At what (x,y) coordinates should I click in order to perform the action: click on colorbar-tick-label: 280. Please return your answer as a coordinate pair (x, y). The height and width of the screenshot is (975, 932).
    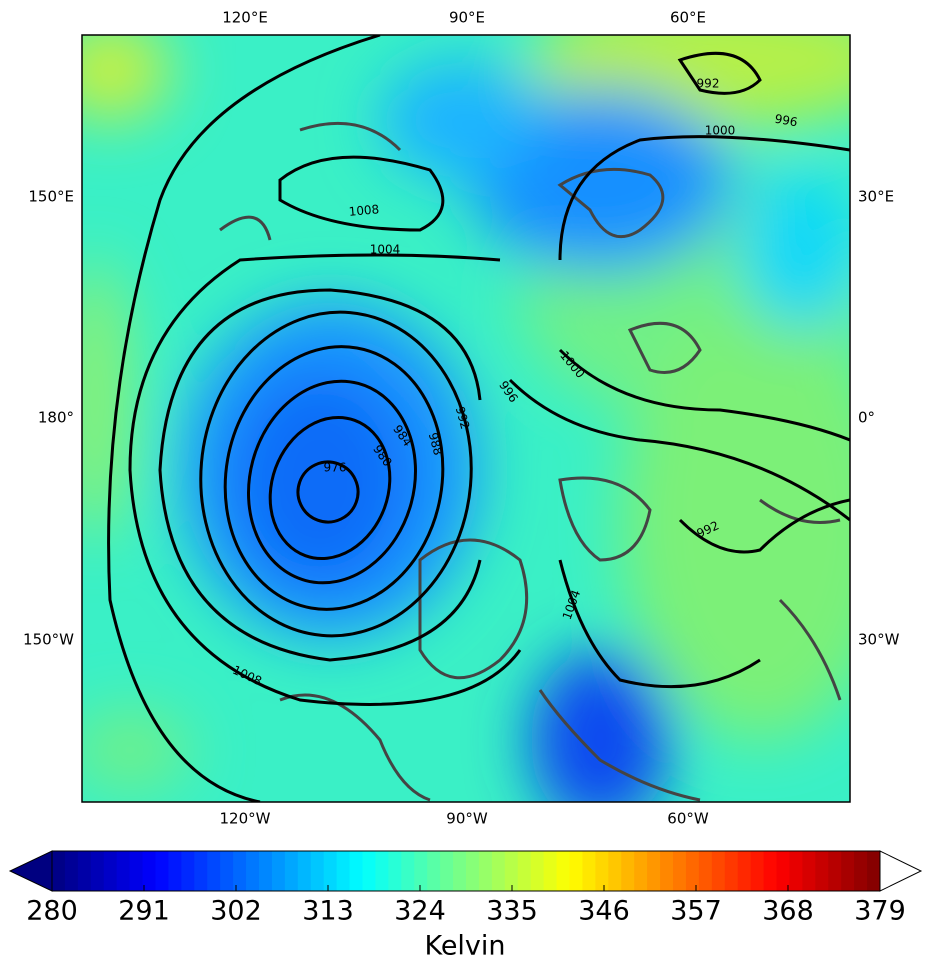
    Looking at the image, I should click on (52, 911).